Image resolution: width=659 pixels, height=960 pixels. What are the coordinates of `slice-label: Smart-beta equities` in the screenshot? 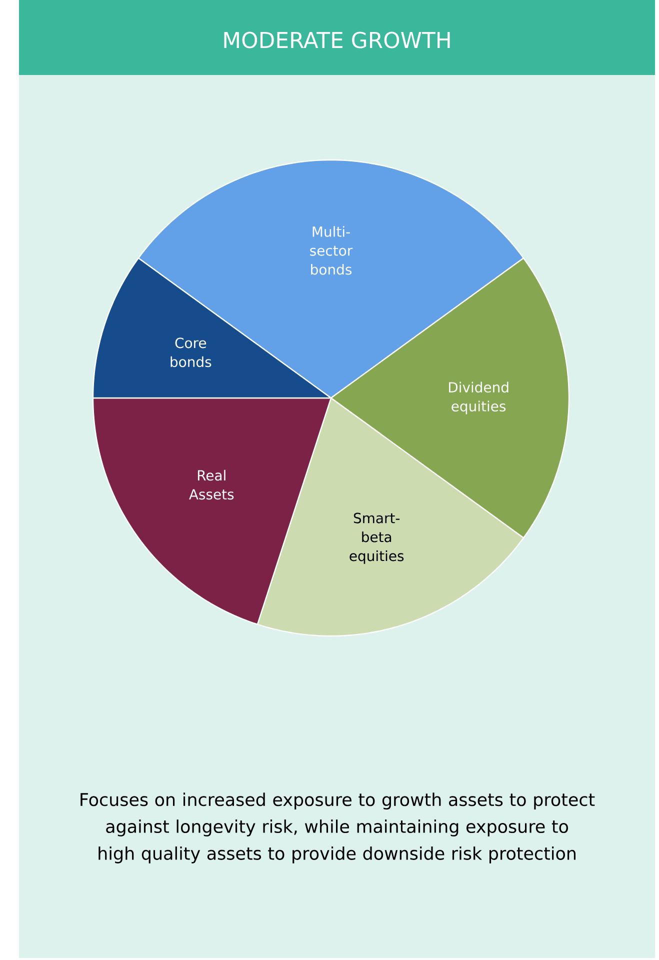 It's located at (377, 538).